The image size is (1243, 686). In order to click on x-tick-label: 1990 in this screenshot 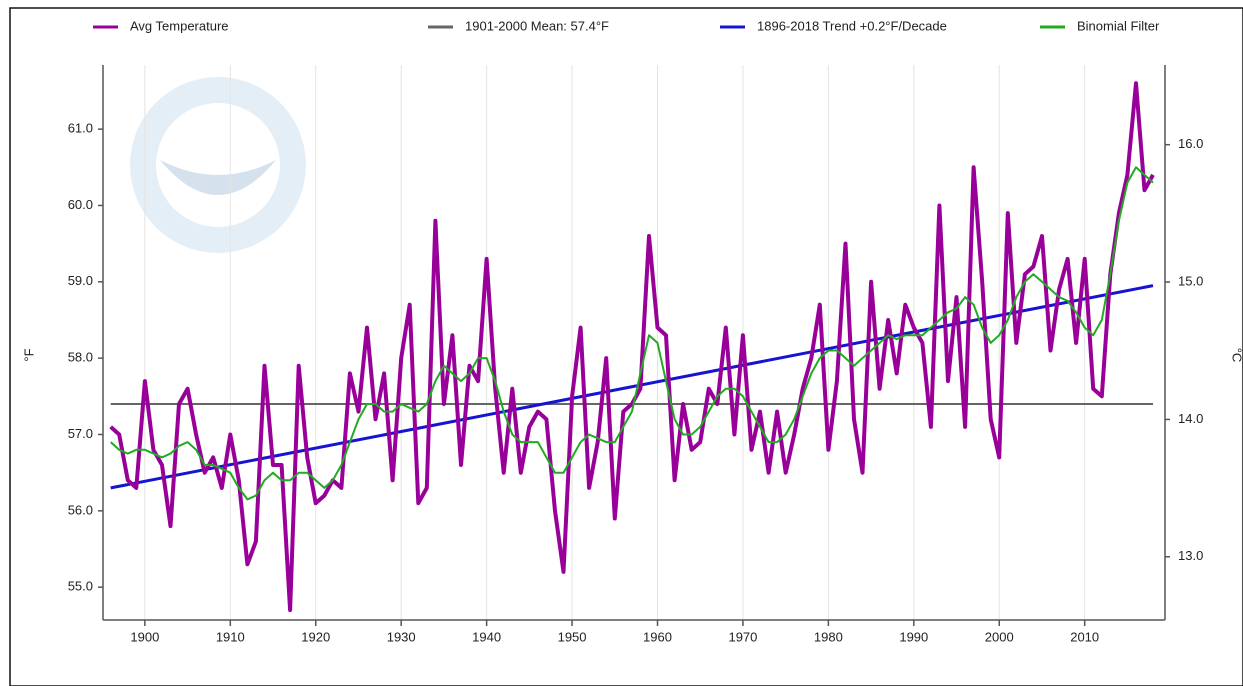, I will do `click(913, 636)`.